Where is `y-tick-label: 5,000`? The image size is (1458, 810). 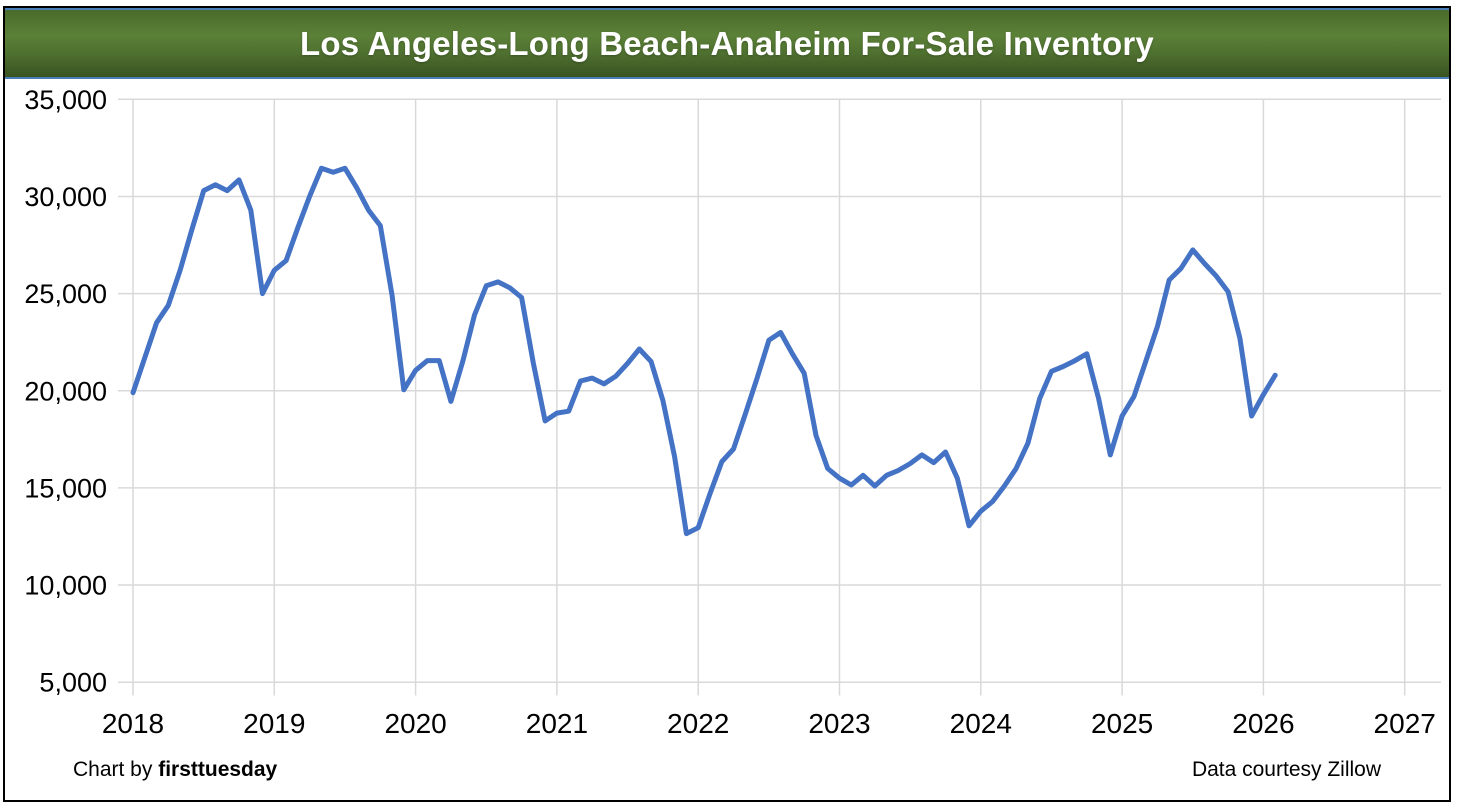 y-tick-label: 5,000 is located at coordinates (73, 683).